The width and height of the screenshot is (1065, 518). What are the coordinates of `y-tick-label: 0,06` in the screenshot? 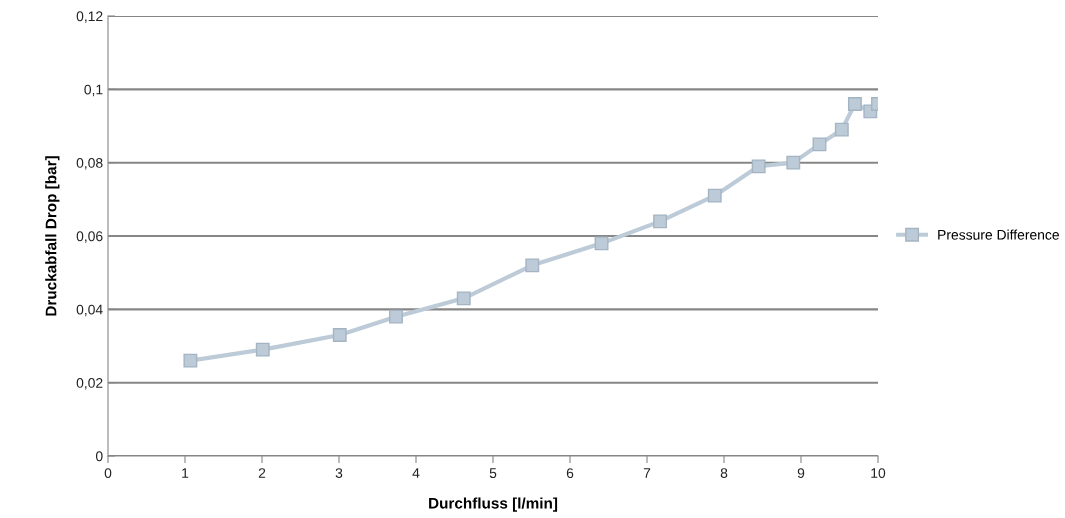 It's located at (89, 237).